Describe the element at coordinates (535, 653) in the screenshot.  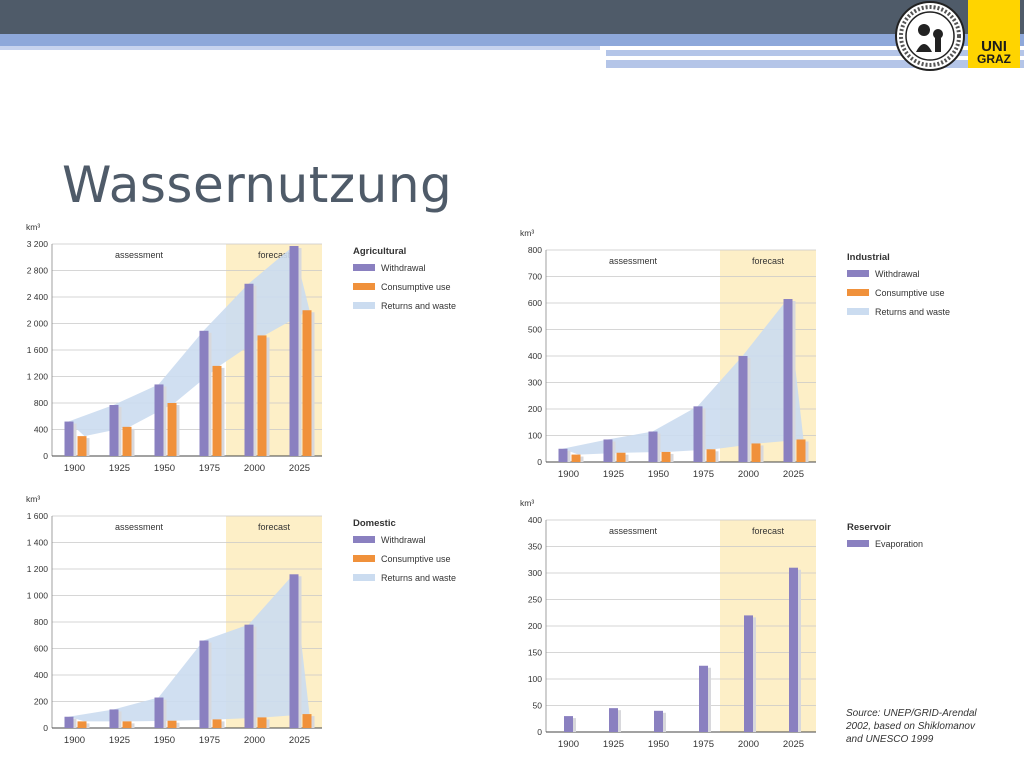
I see `y-tick-label: 150` at that location.